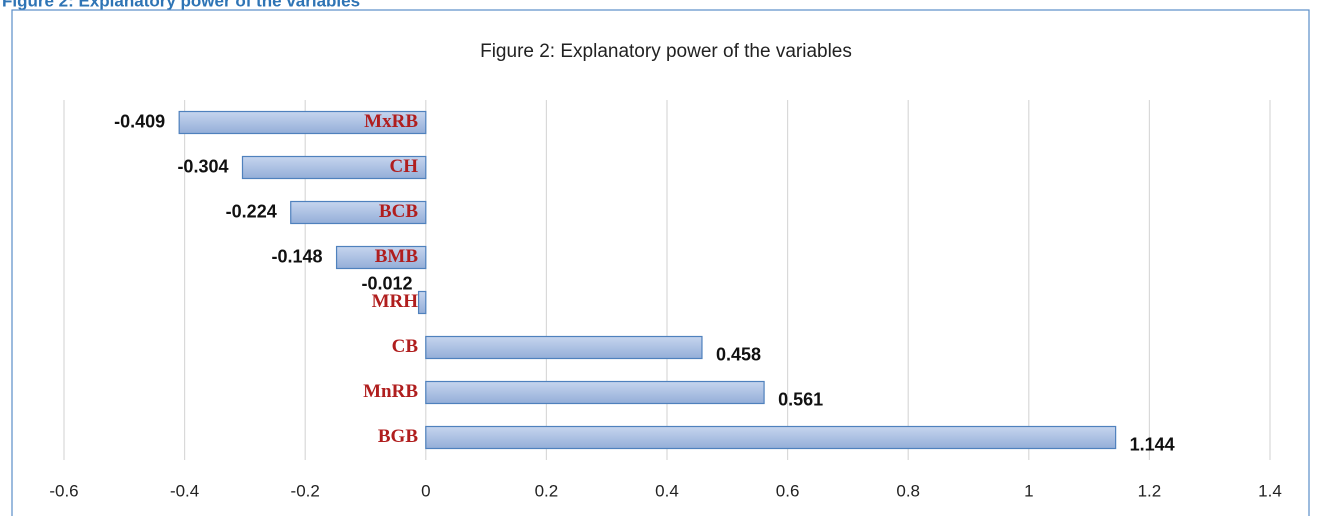 This screenshot has width=1320, height=516. I want to click on x-tick-label: 0.6, so click(788, 490).